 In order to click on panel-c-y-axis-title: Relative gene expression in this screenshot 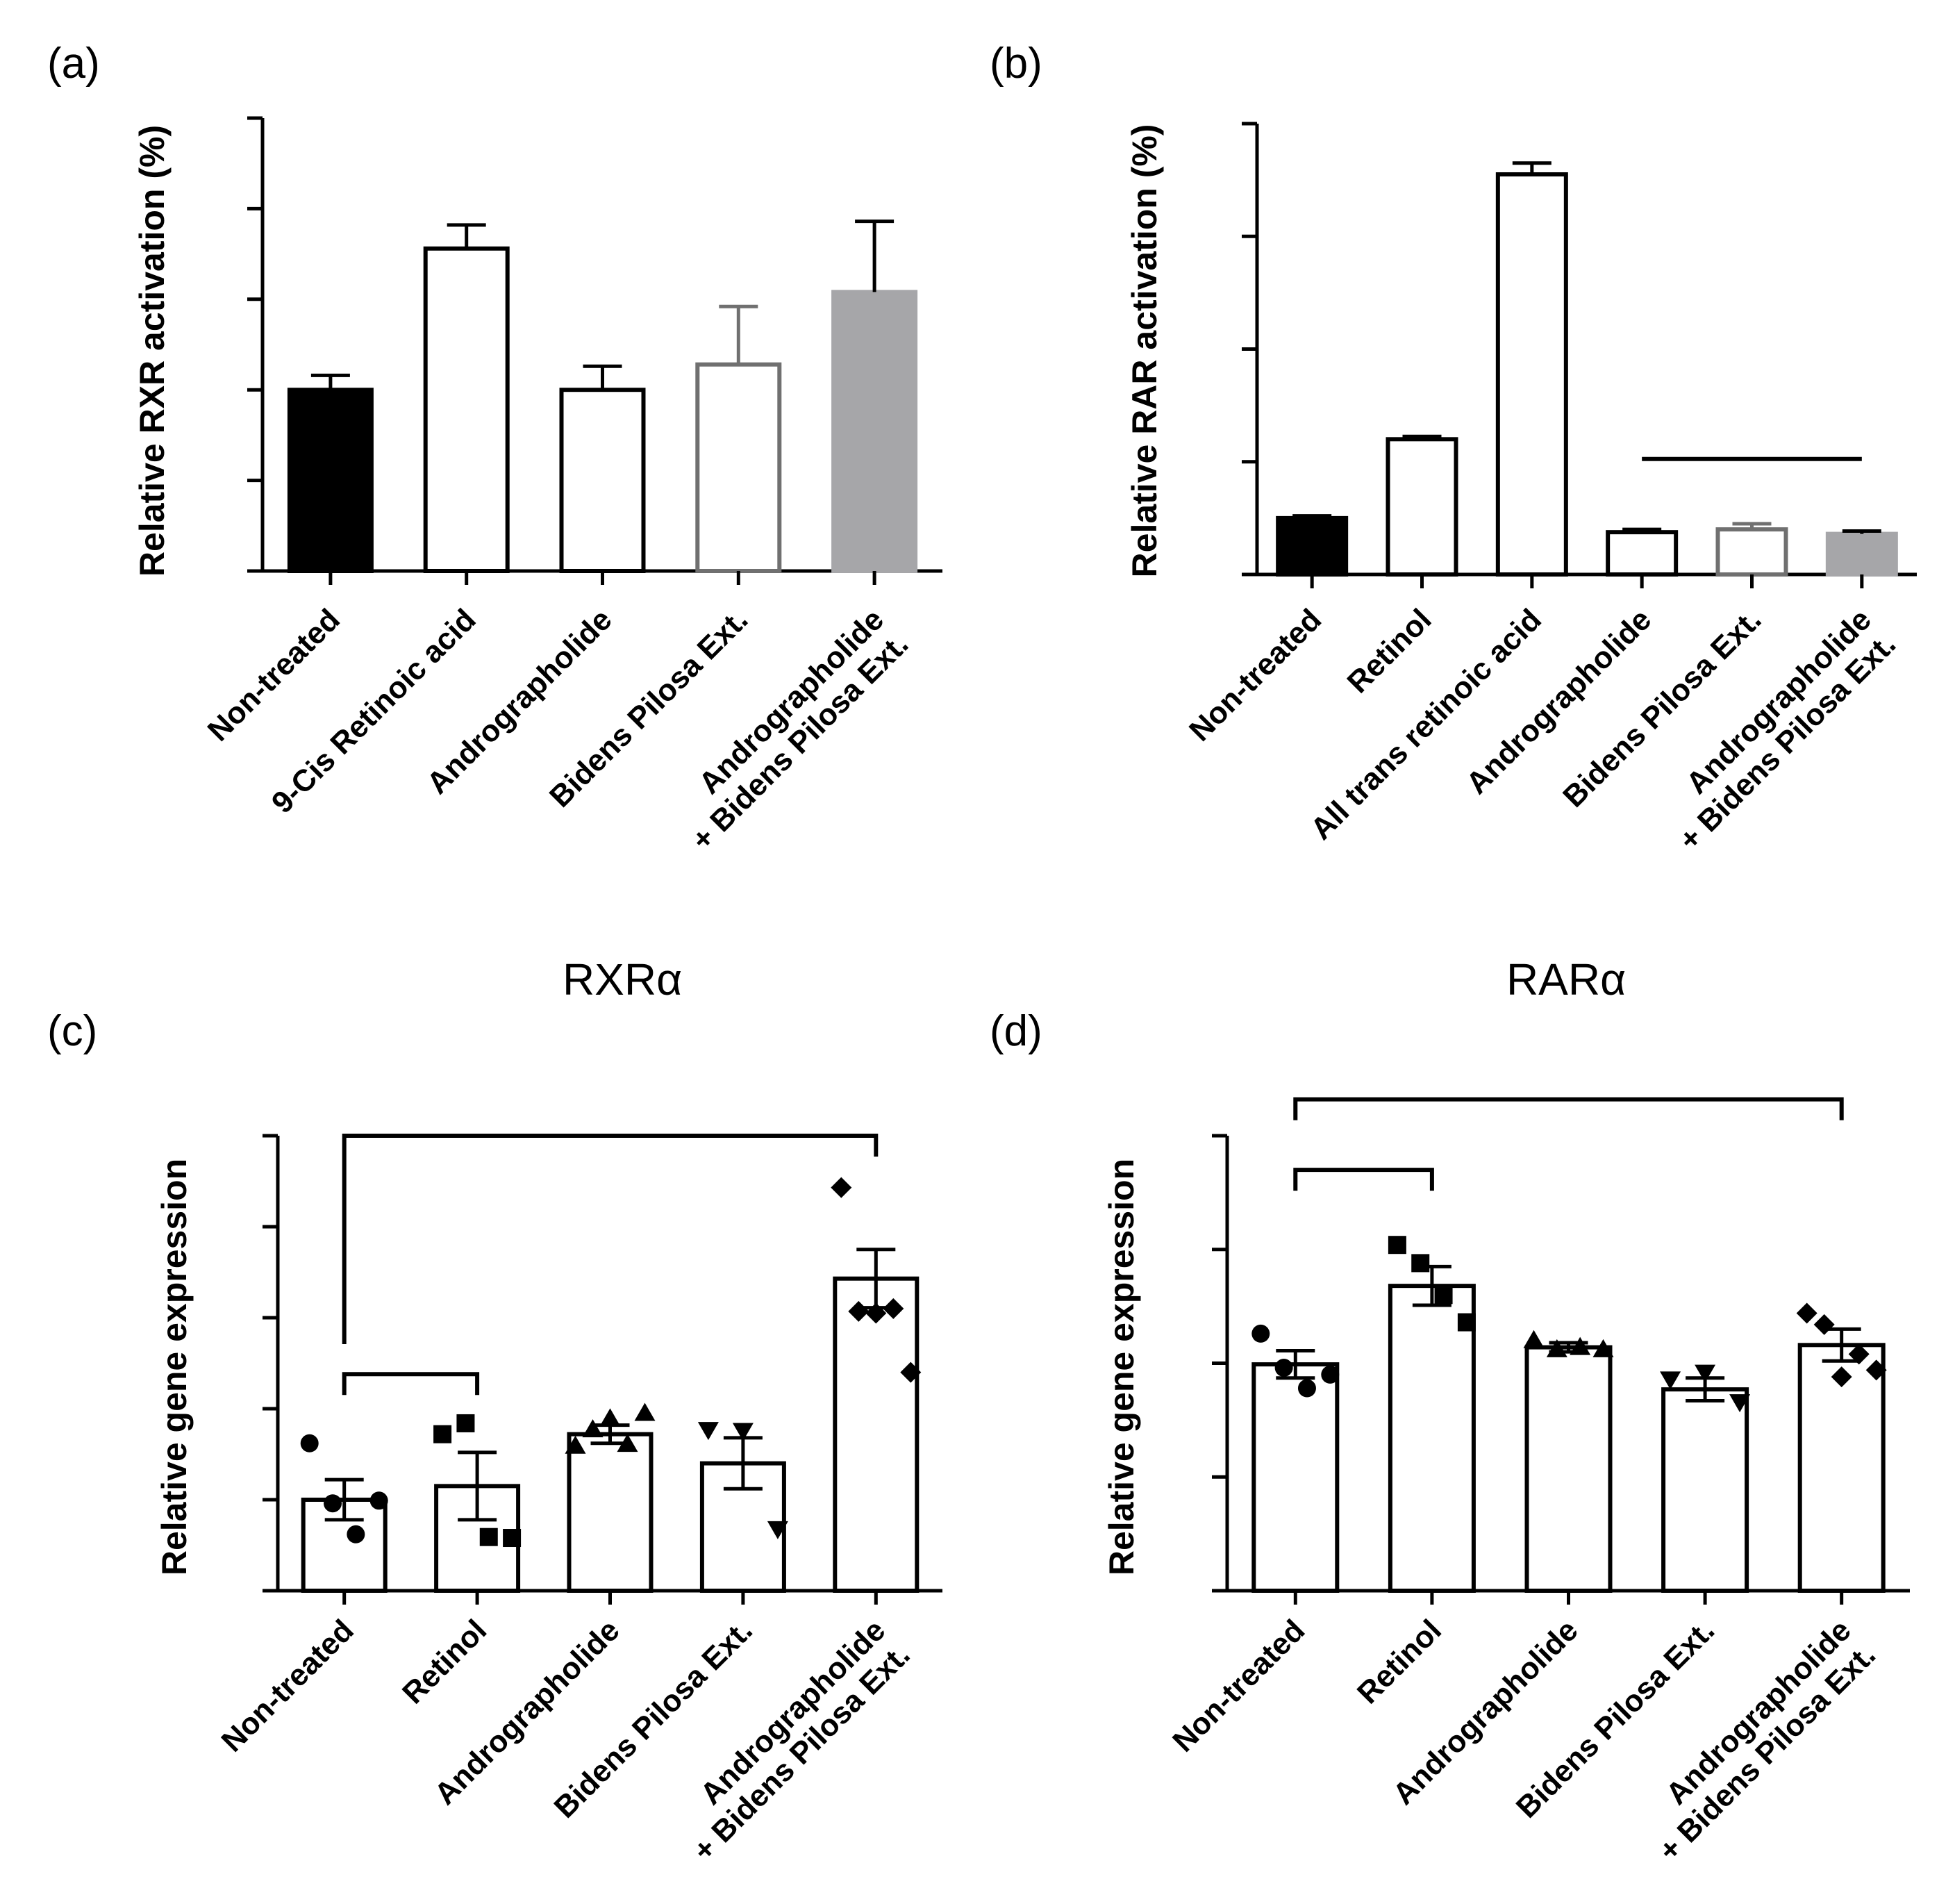, I will do `click(174, 1367)`.